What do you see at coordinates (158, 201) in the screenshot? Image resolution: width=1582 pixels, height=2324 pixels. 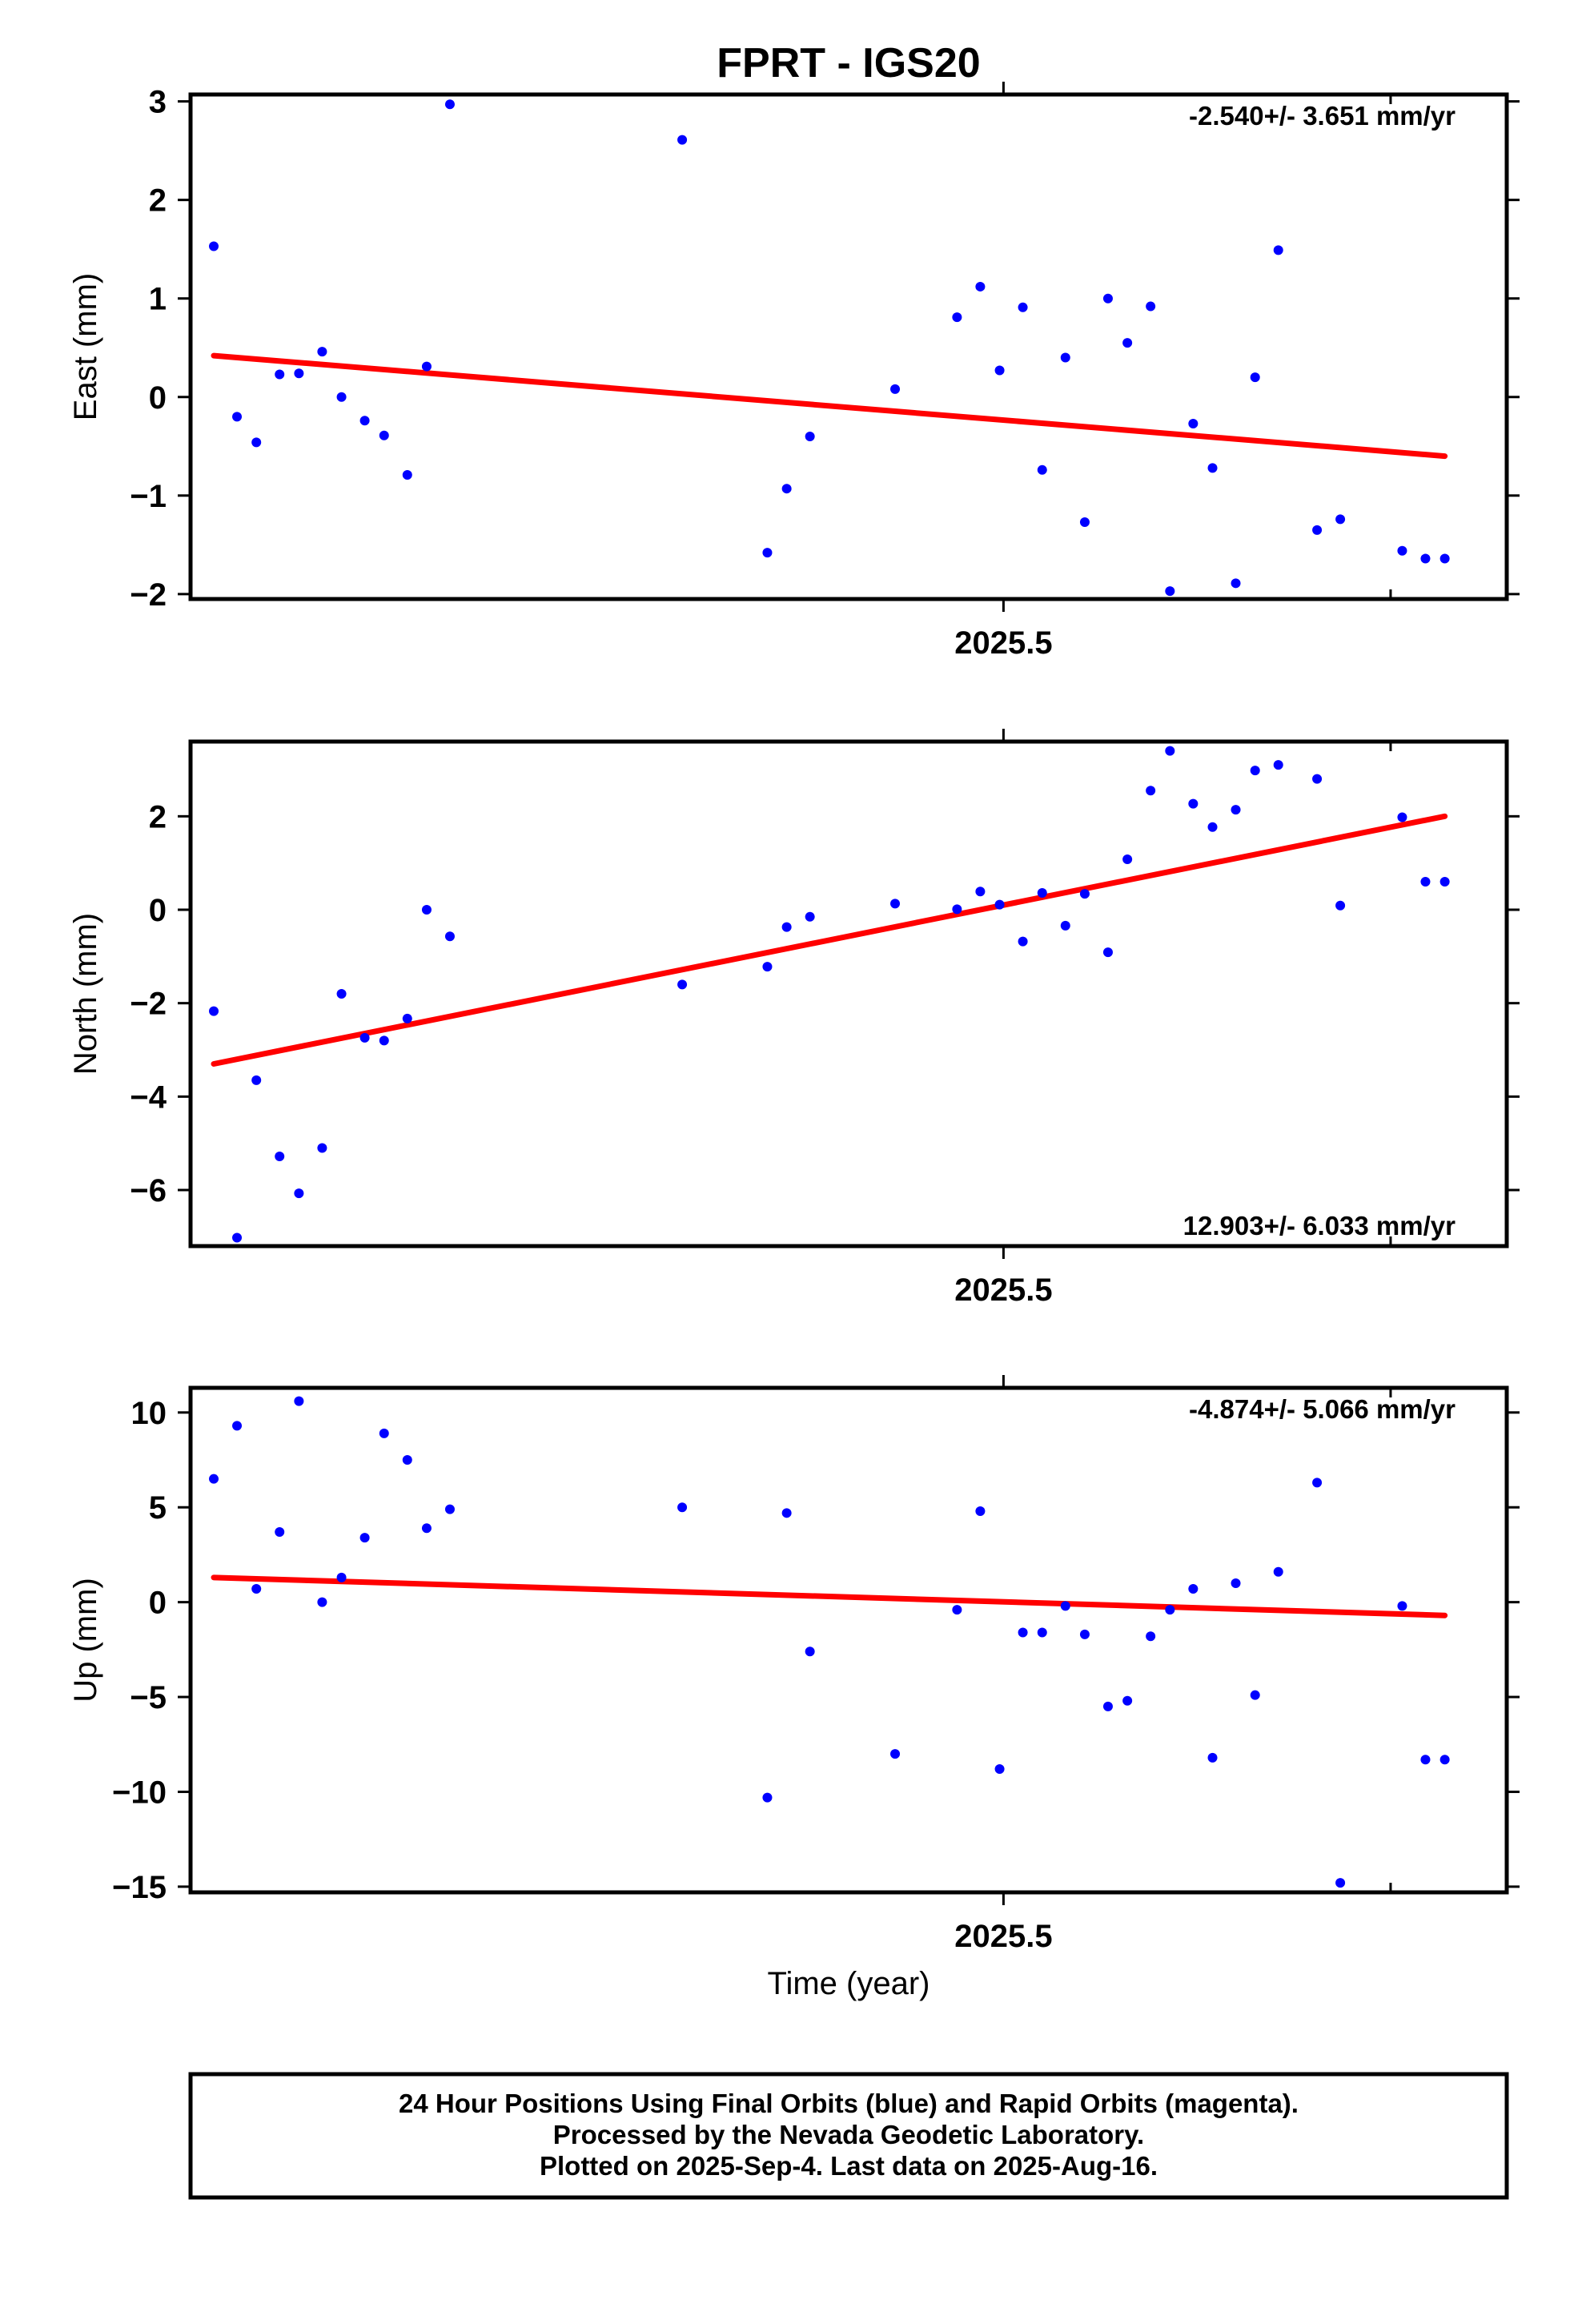 I see `east-ytick-label: 2` at bounding box center [158, 201].